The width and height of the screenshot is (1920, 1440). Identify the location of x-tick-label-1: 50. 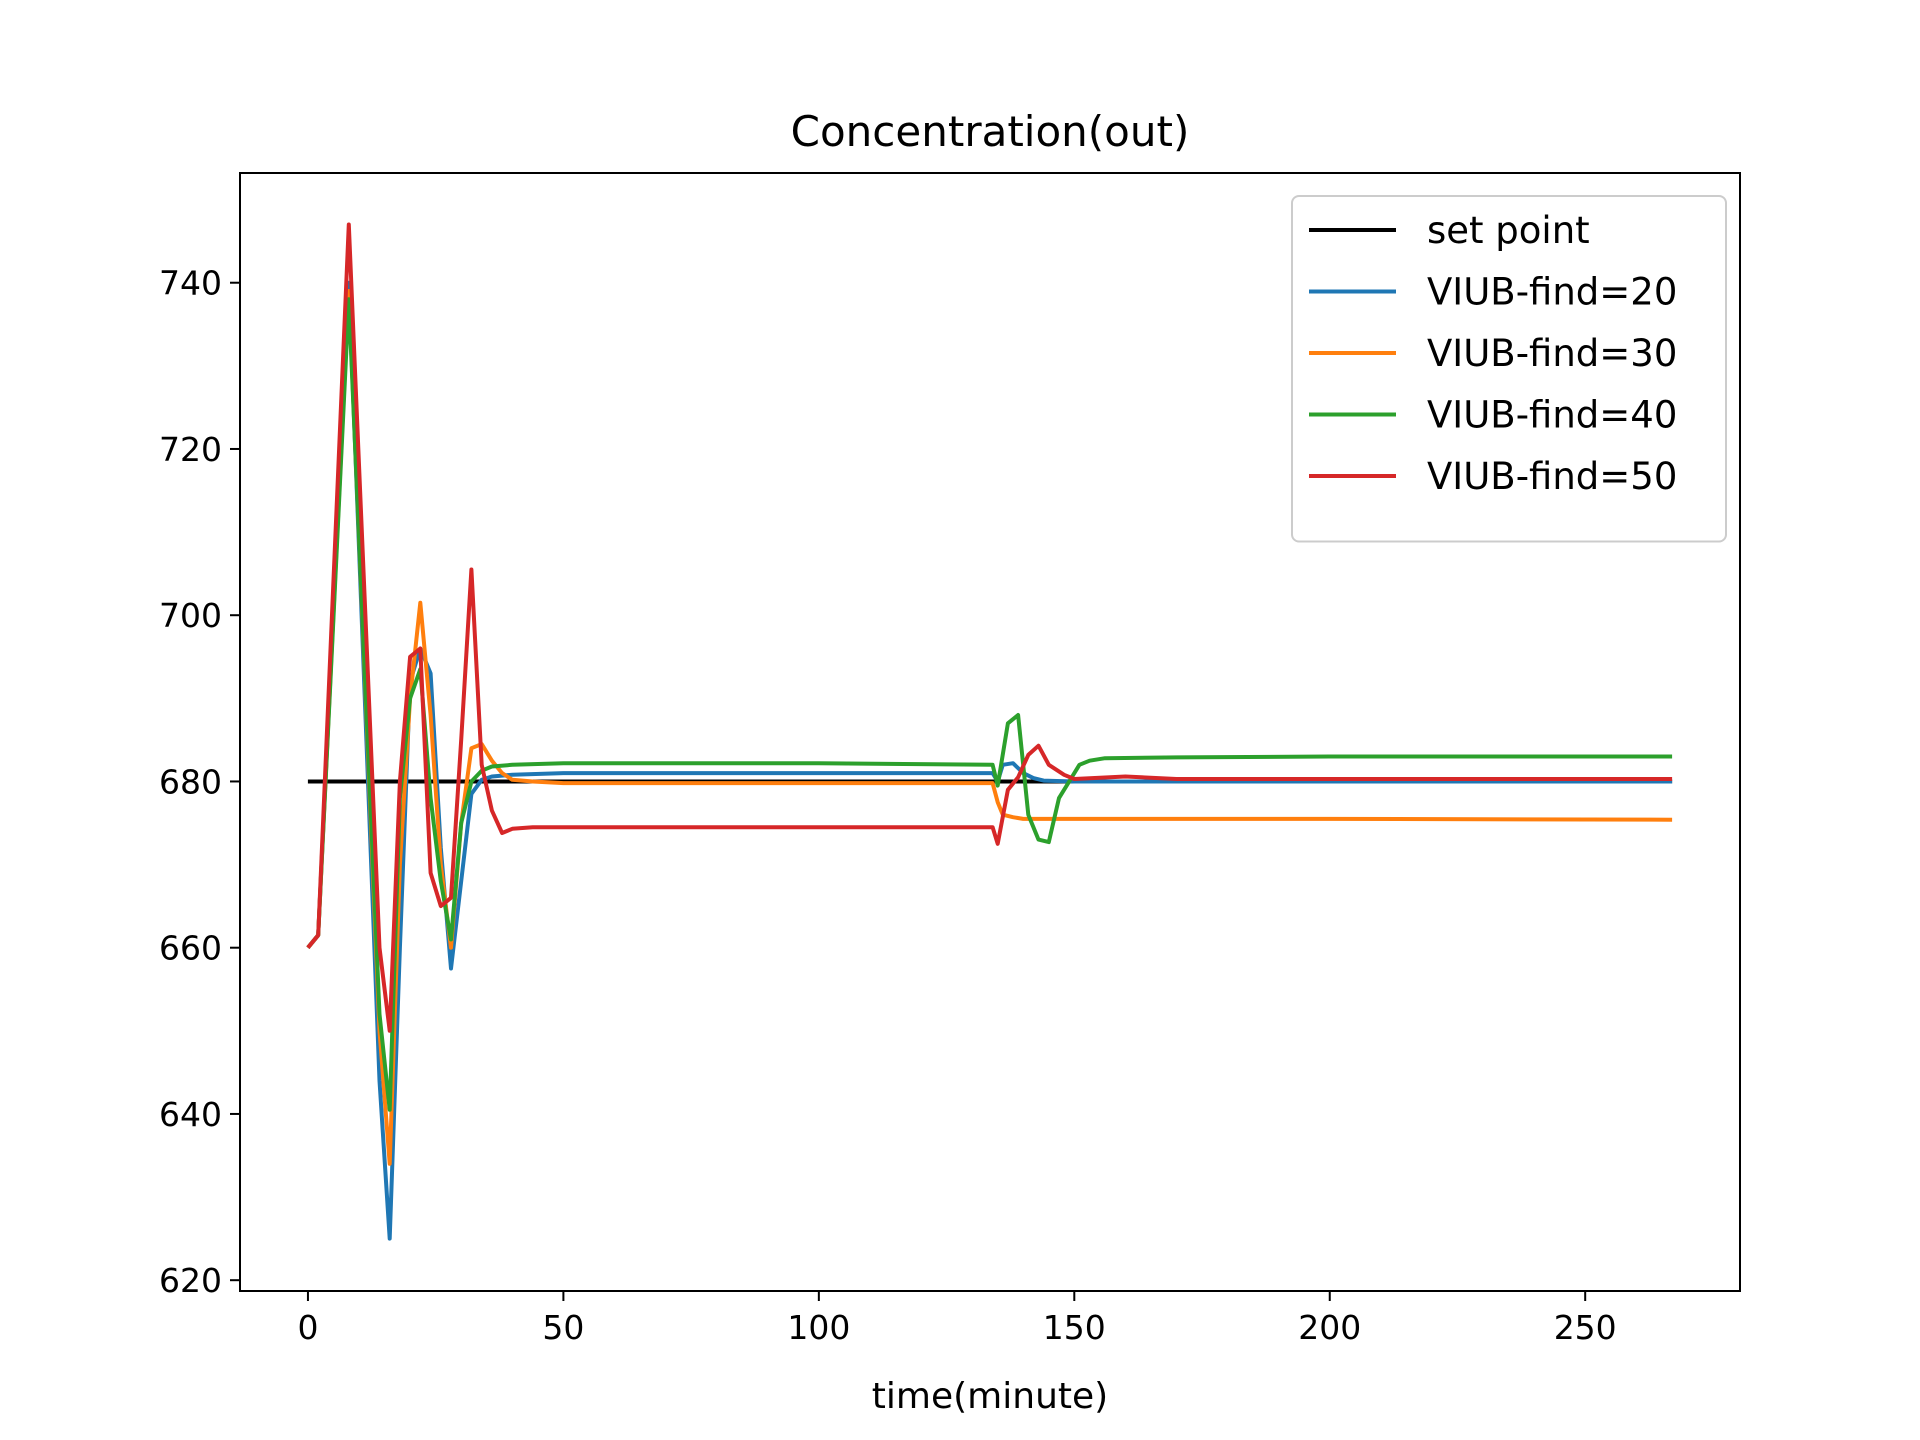
(563, 1327).